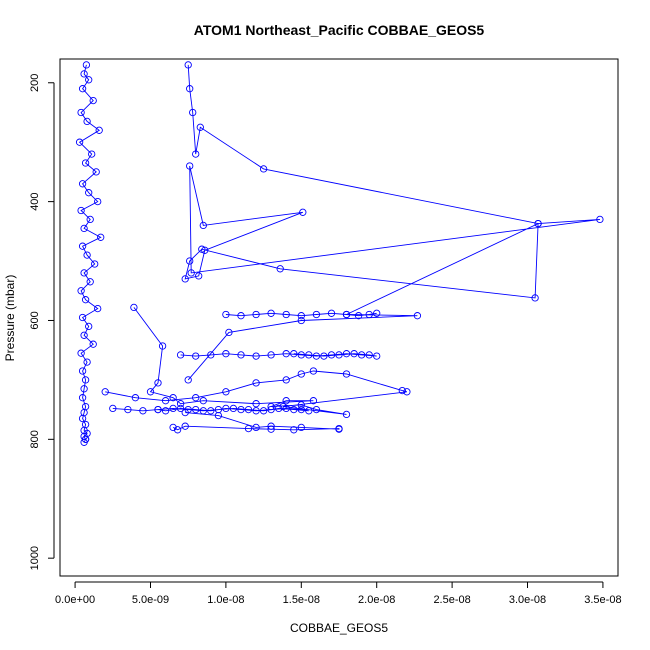  I want to click on x-tick-label: 2.0e-08, so click(376, 600).